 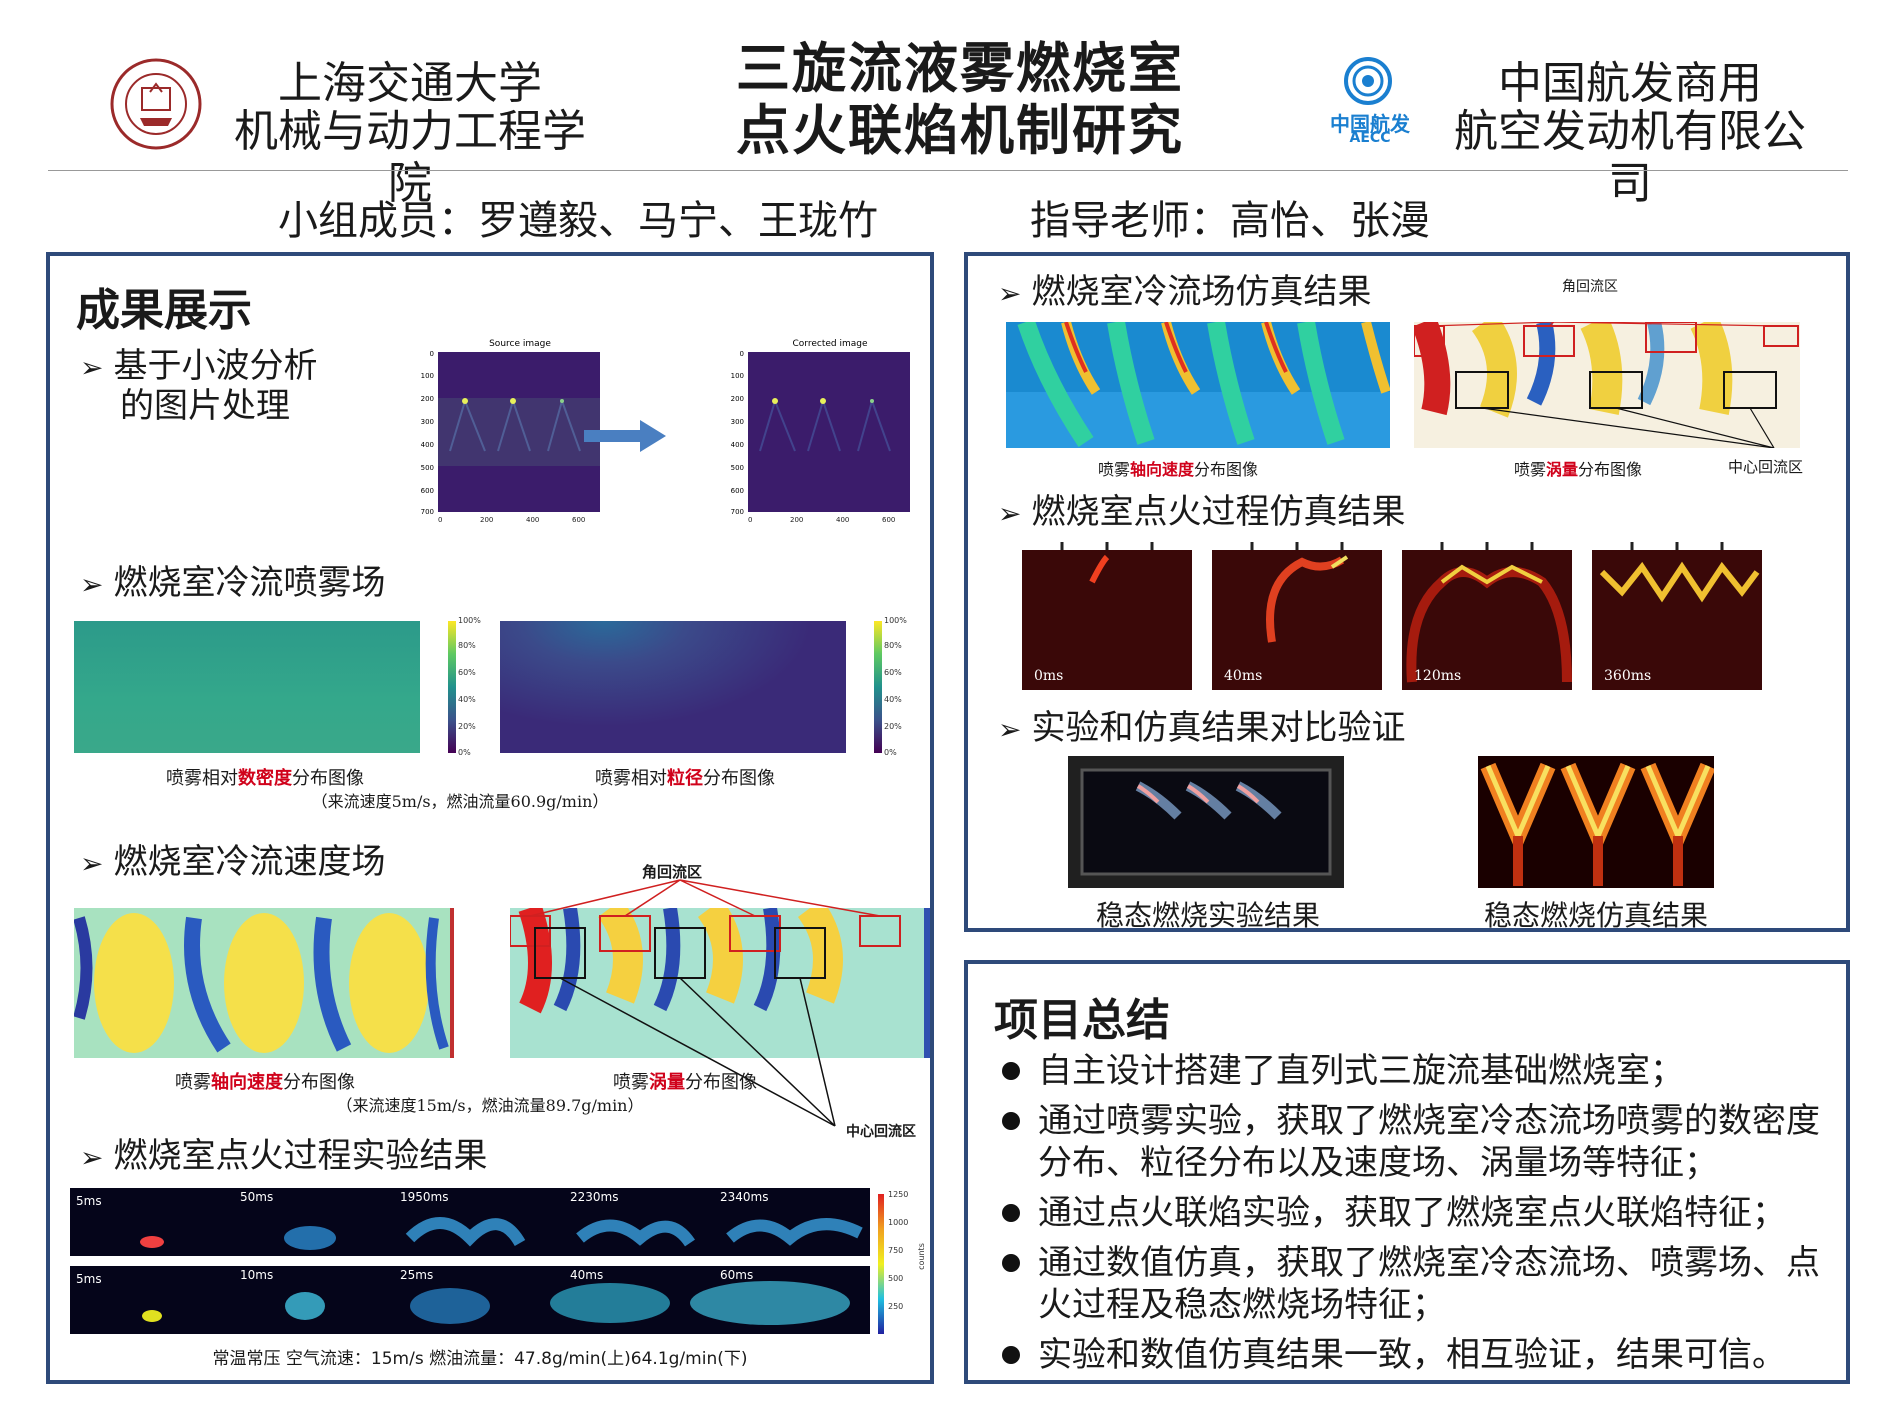 What do you see at coordinates (470, 1278) in the screenshot?
I see `ignition-bottom-times: 5ms 10ms 25ms 40ms 60ms` at bounding box center [470, 1278].